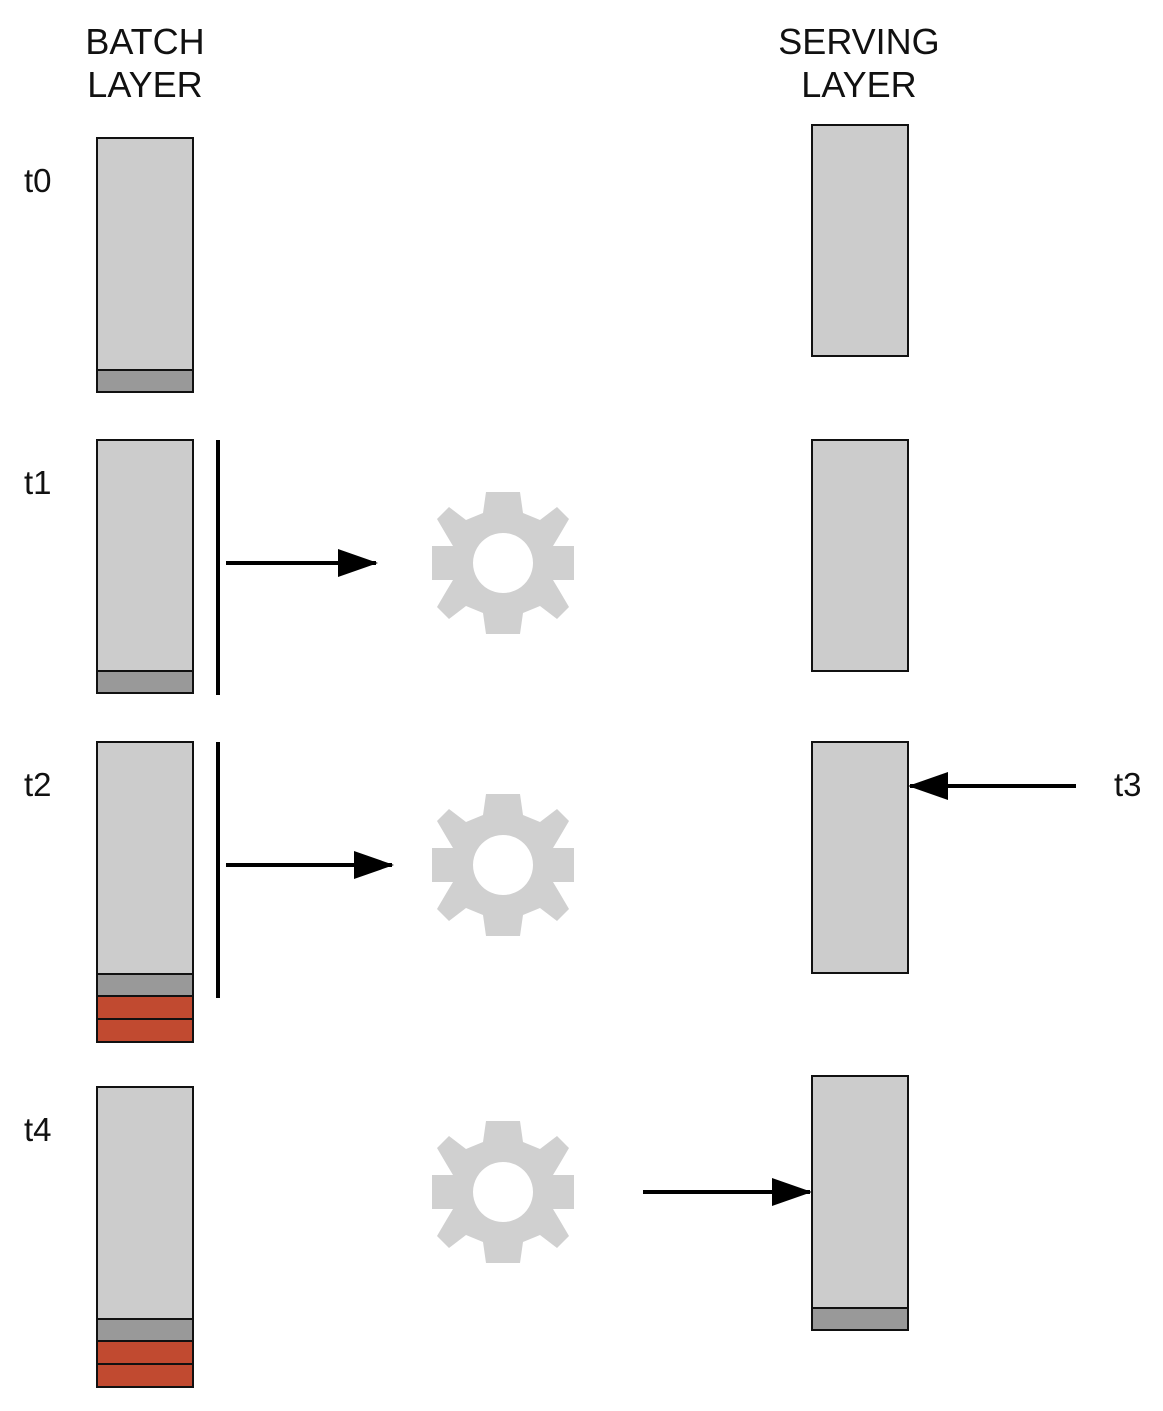  What do you see at coordinates (858, 41) in the screenshot?
I see `serving-layer-header-line1: SERVING` at bounding box center [858, 41].